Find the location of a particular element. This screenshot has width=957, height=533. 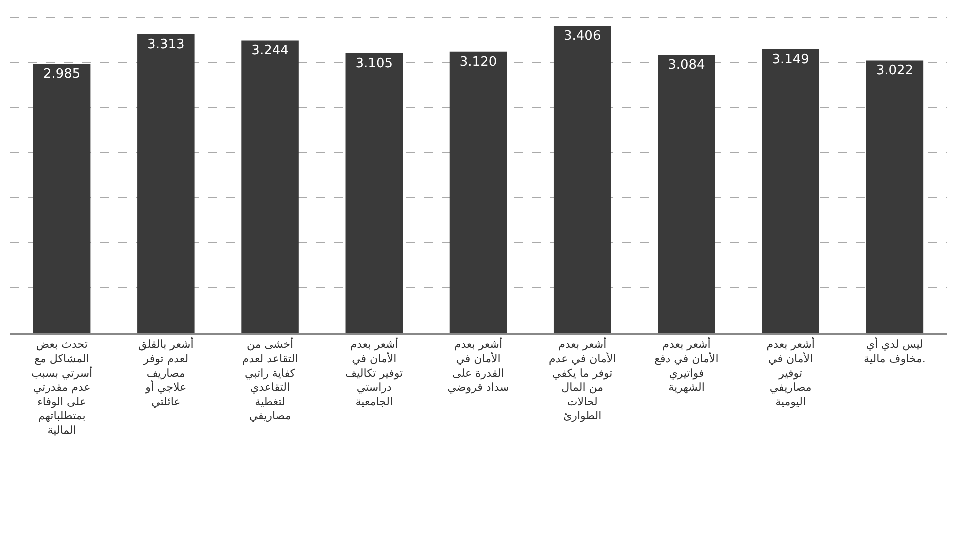

x-tick-label: أخشى من التقاعد لعدم كفاية راتبي التقاعدي لتغطية مصاريفي is located at coordinates (270, 380).